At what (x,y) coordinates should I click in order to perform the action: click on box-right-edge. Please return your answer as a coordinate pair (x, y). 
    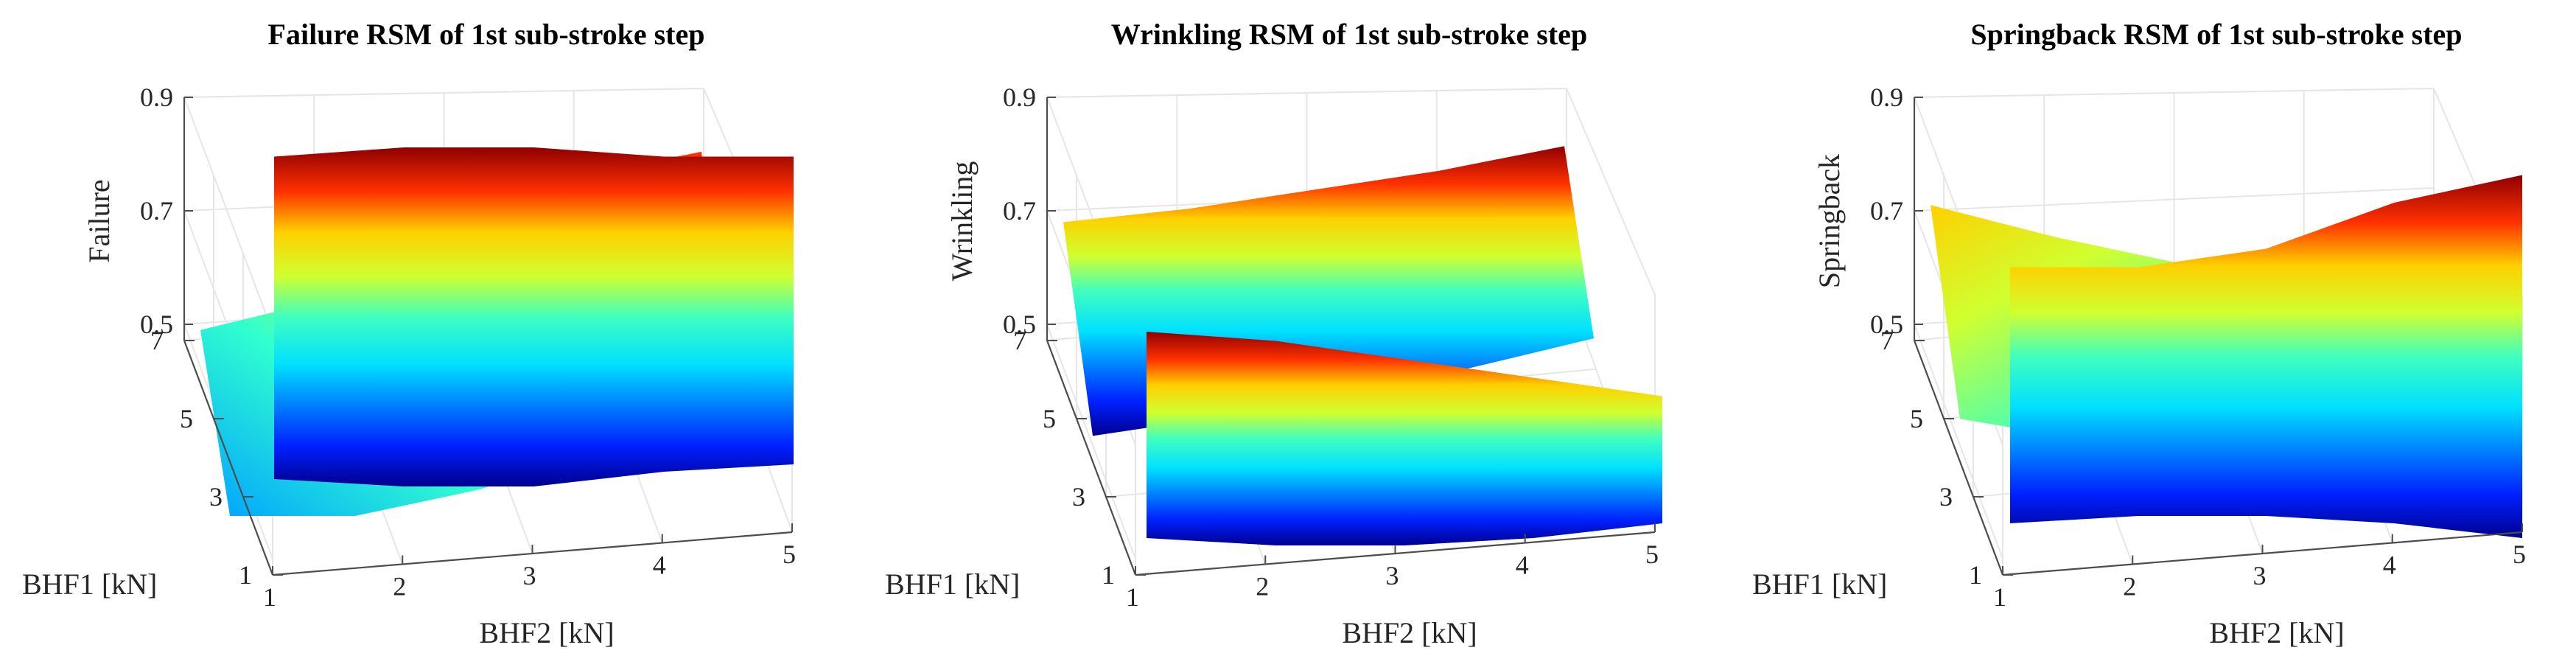
    Looking at the image, I should click on (1611, 192).